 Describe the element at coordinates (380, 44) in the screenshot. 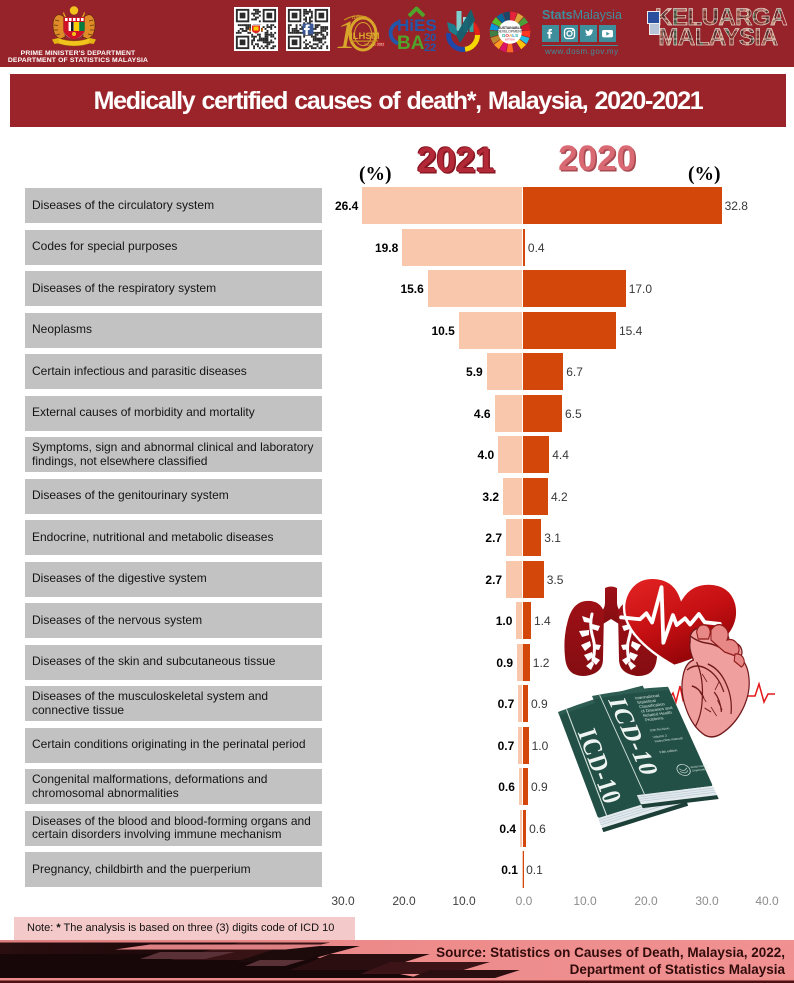

I see `svg-text: 2022` at that location.